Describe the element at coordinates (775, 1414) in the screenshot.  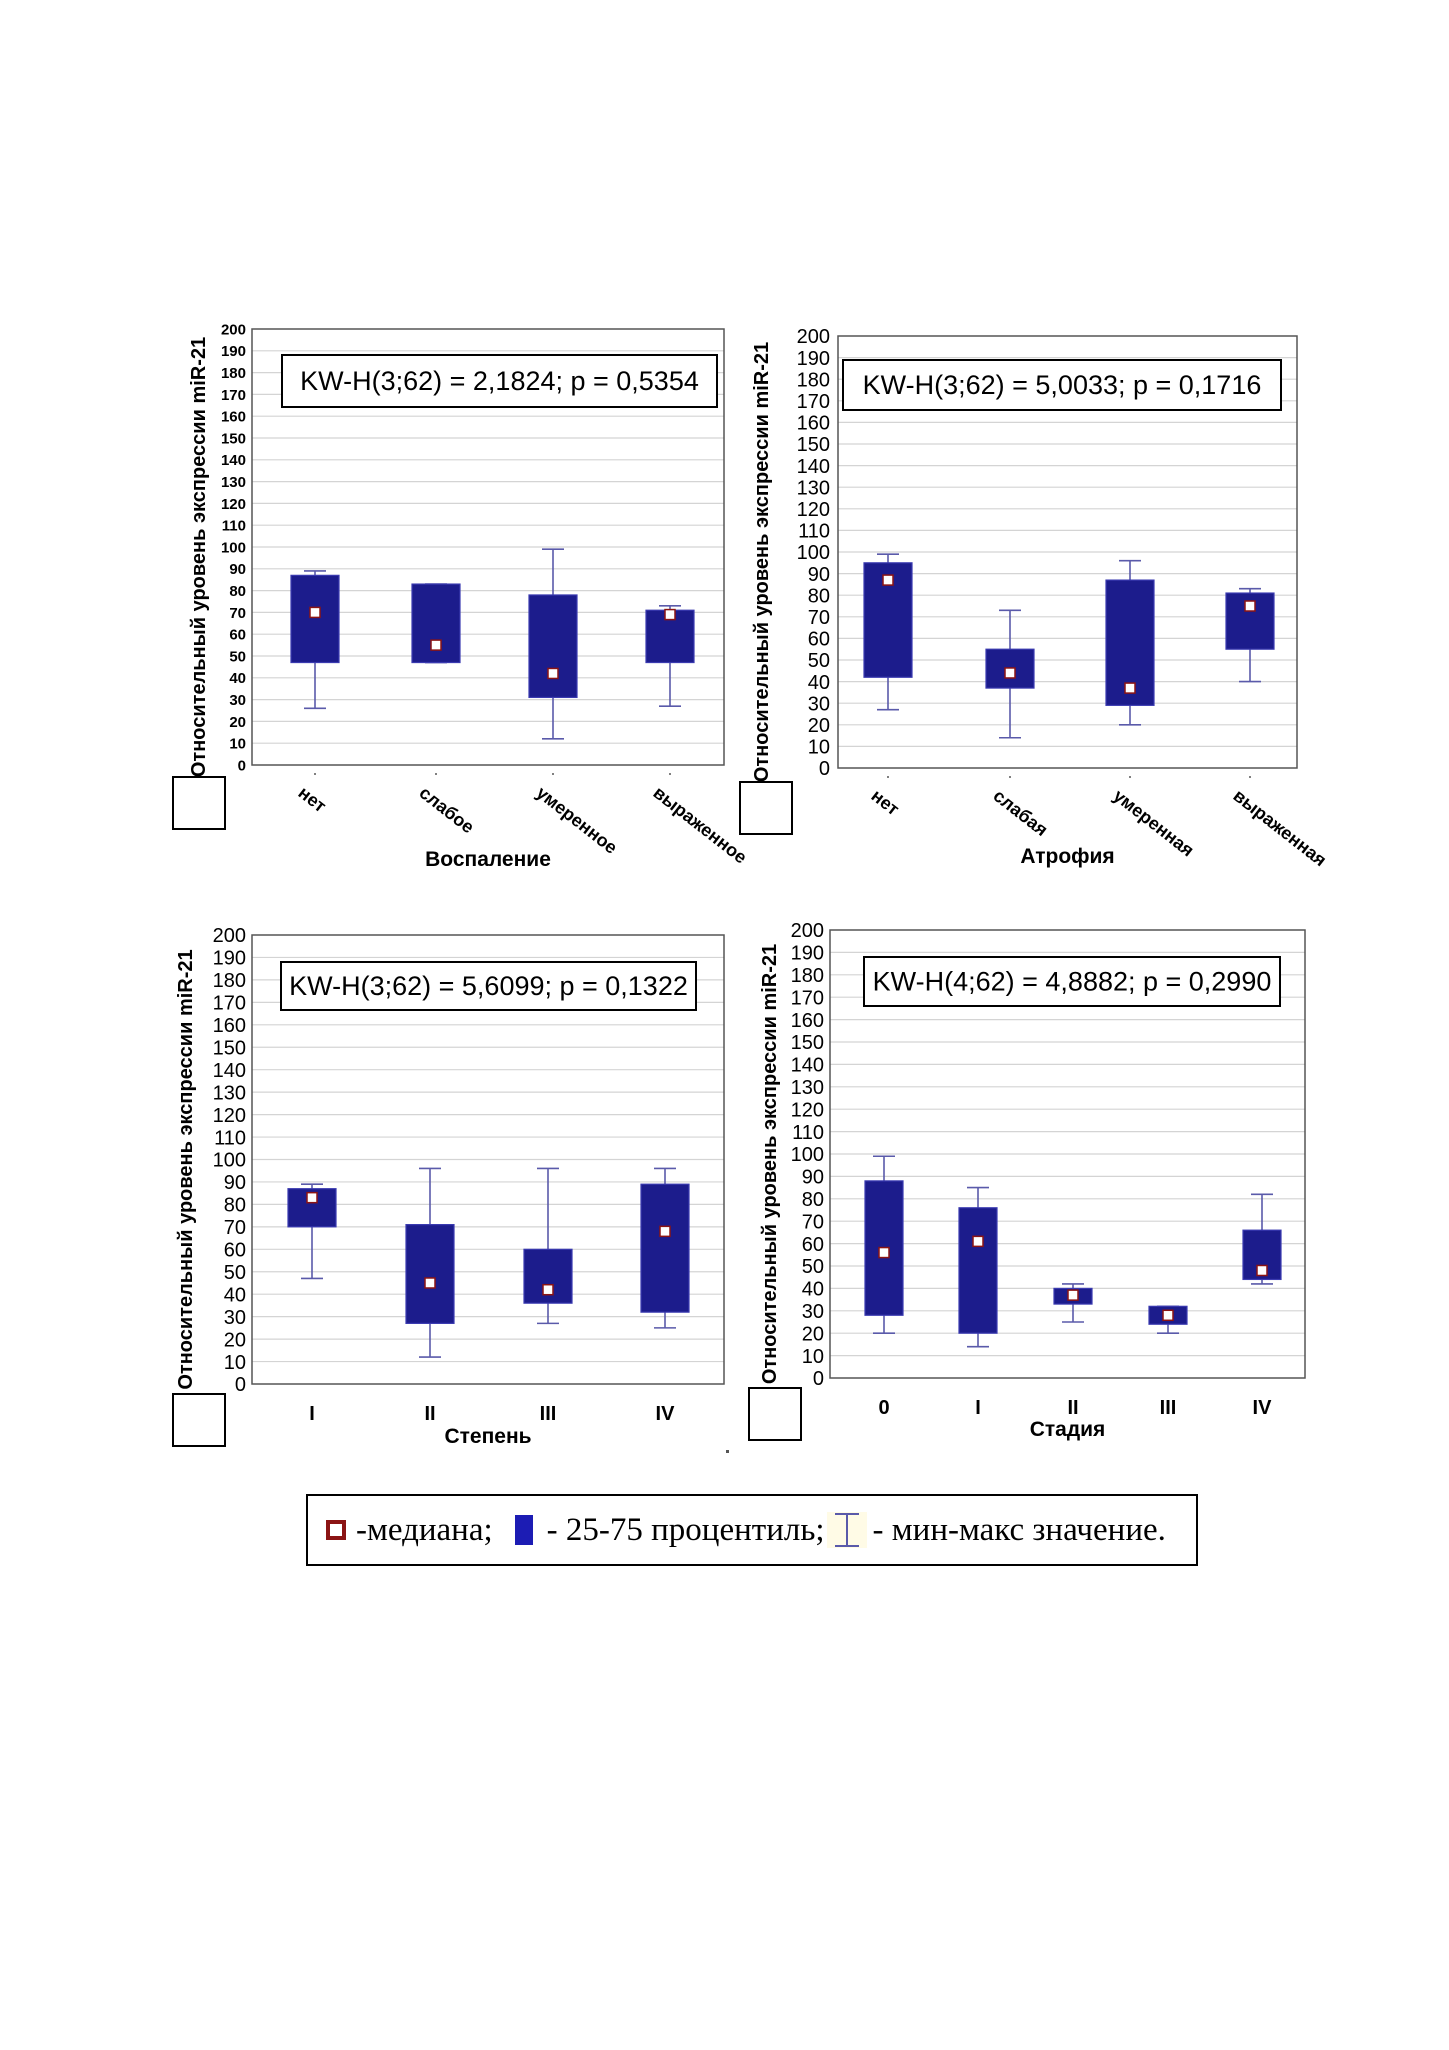
I see `panel-d-blank-box` at that location.